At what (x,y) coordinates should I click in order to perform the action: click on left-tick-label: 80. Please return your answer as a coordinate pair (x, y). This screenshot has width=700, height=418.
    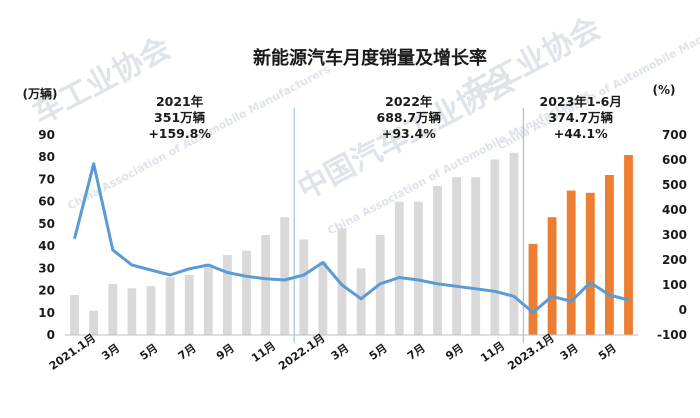
    Looking at the image, I should click on (46, 157).